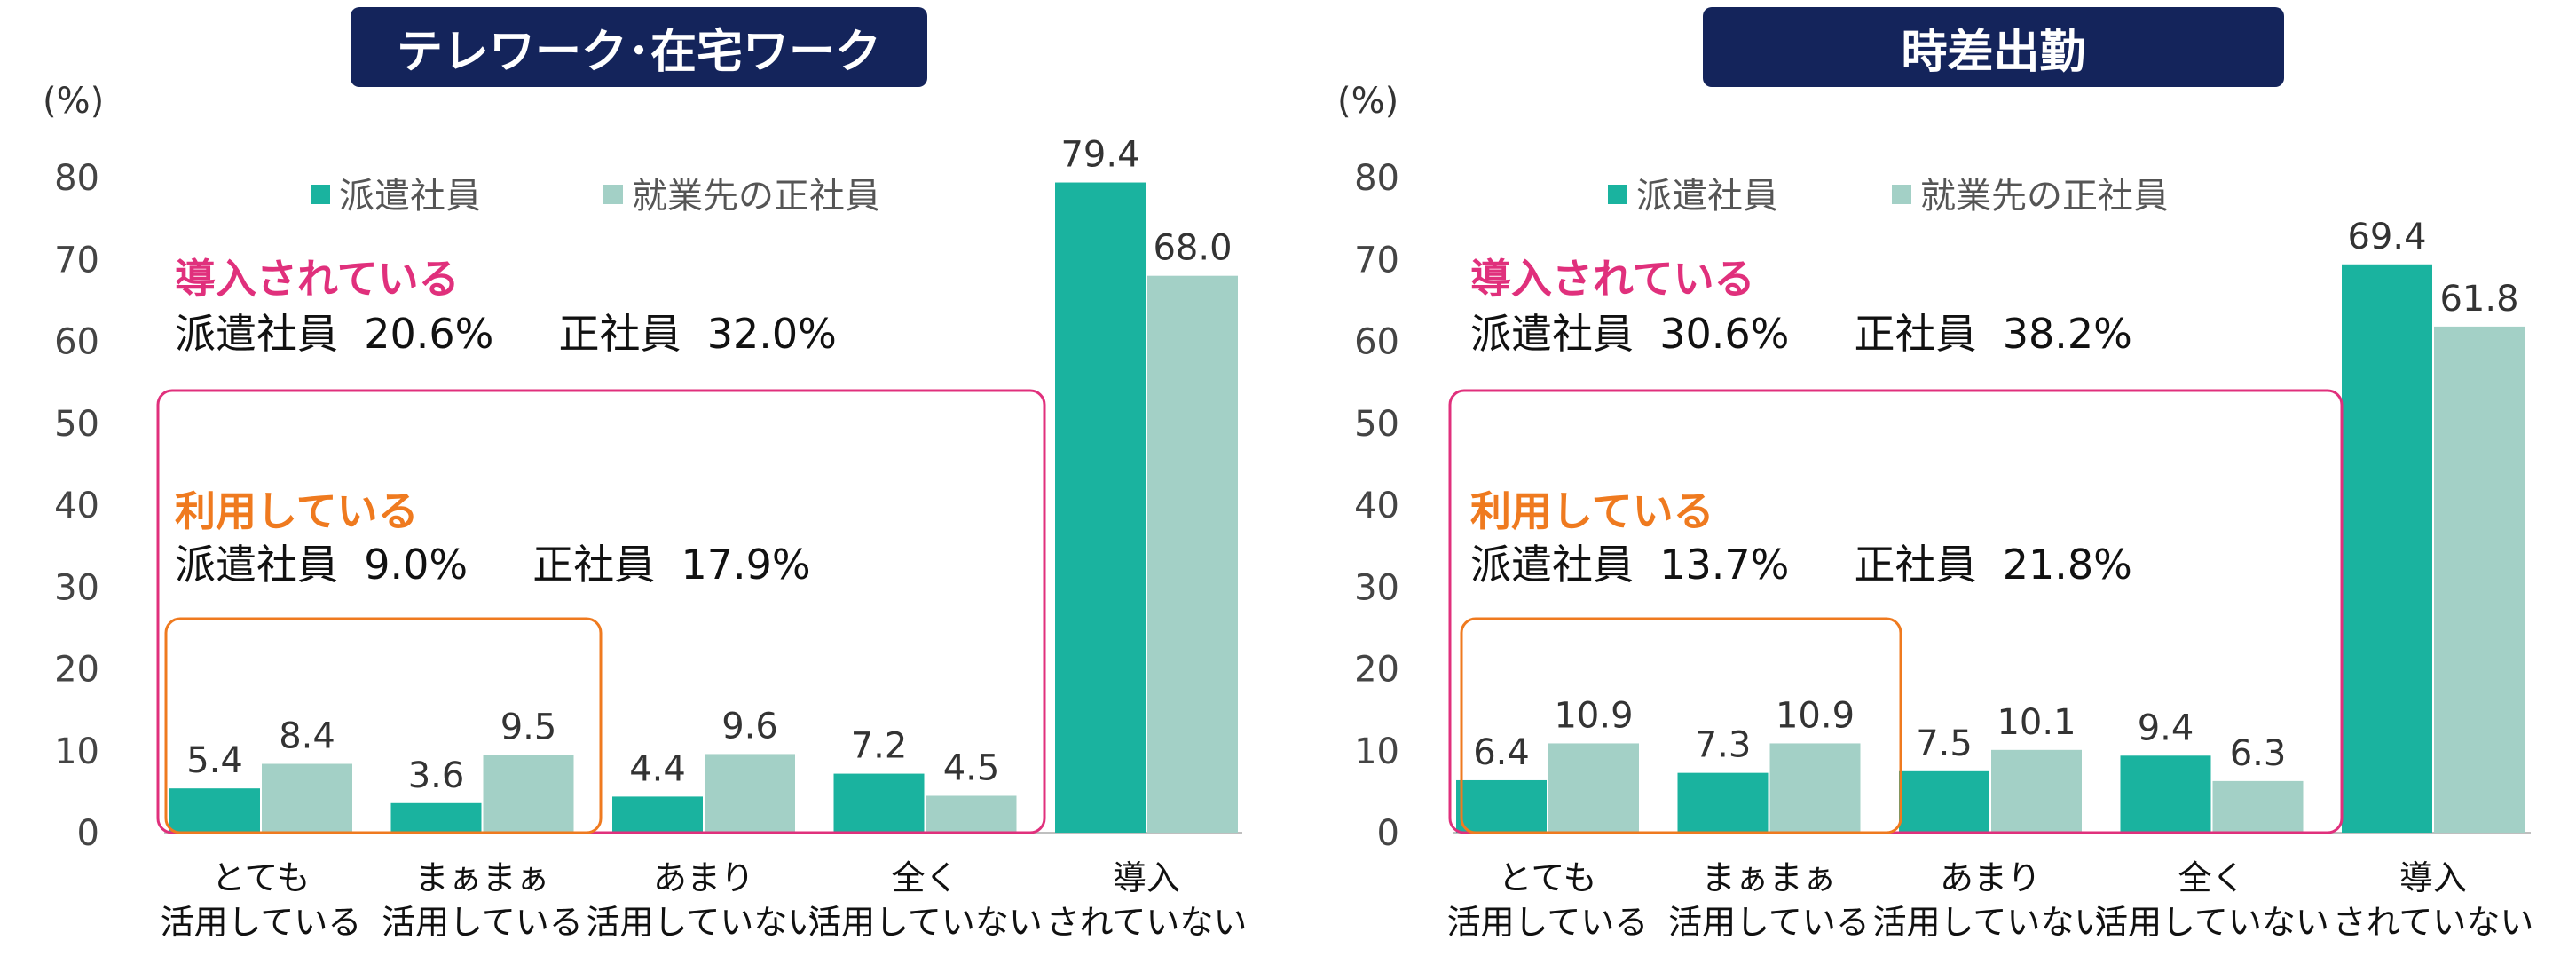 This screenshot has width=2576, height=964. Describe the element at coordinates (1801, 565) in the screenshot. I see `callout-using-values: 派遣社員 13.7% 正社員 21.8%` at that location.